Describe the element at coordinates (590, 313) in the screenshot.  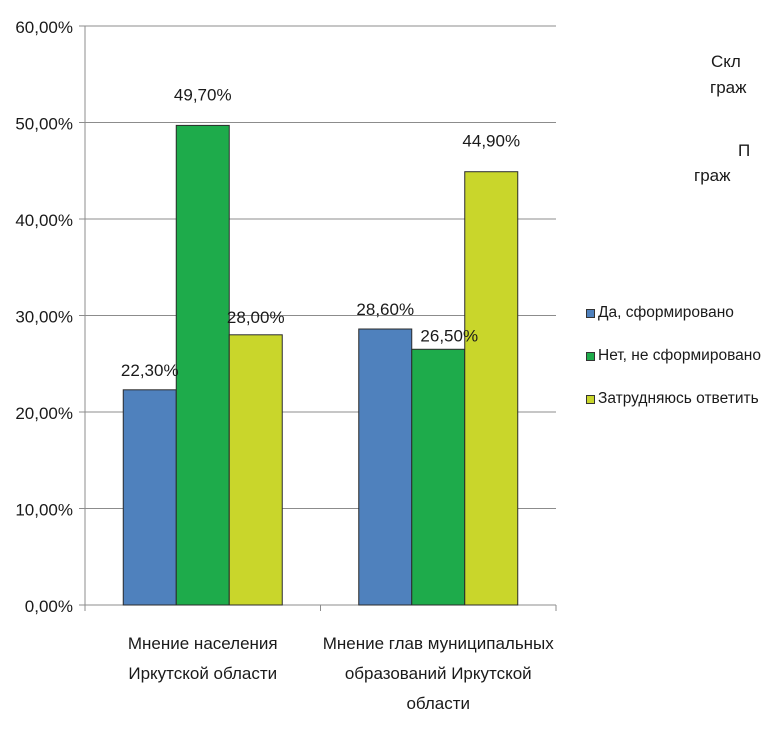
I see `legend-swatch-yes` at that location.